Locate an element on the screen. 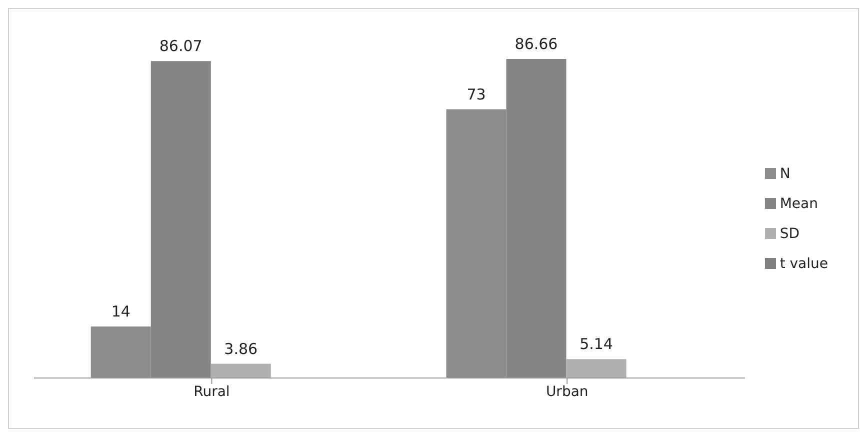 The width and height of the screenshot is (867, 437). x-tick-label: Urban is located at coordinates (567, 392).